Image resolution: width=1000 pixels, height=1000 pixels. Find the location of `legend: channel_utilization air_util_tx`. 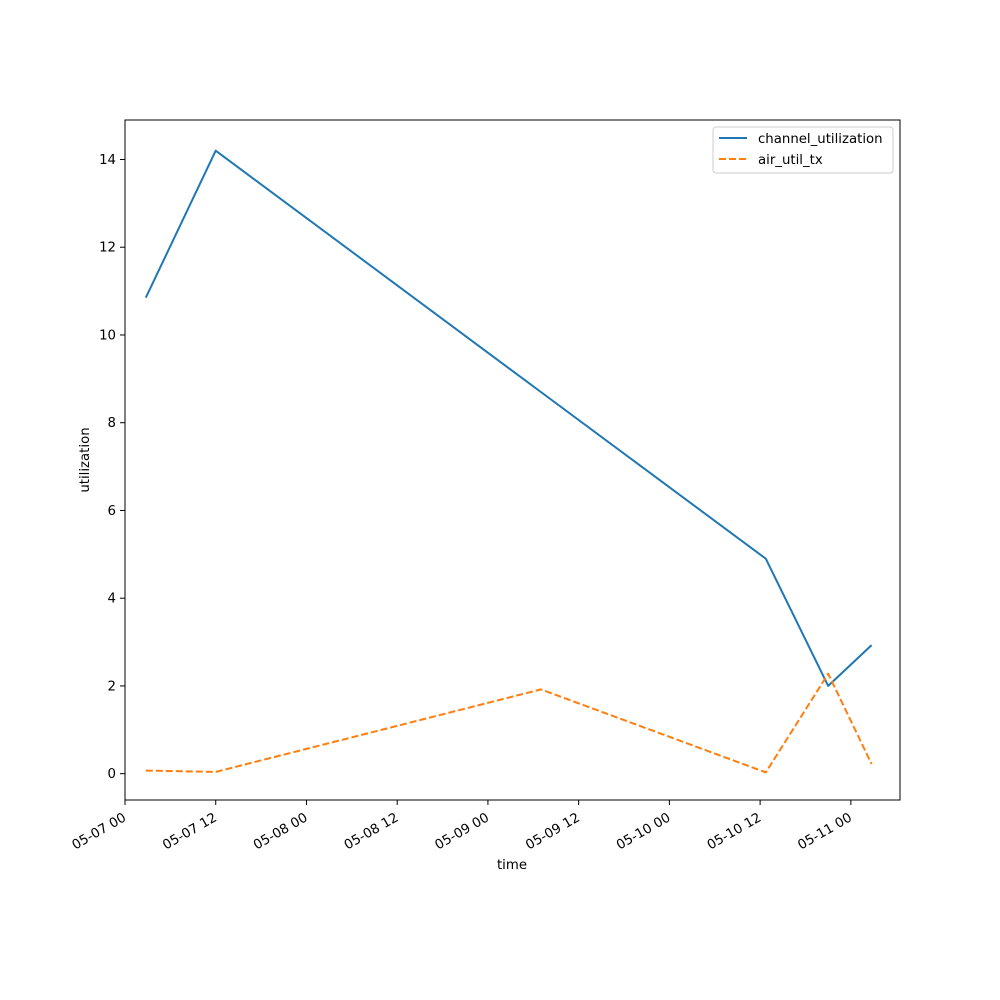

legend: channel_utilization air_util_tx is located at coordinates (803, 150).